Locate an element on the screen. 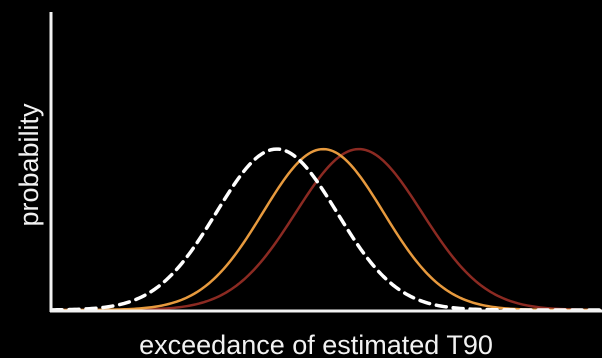  x-axis-label: exceedance of estimated T90 is located at coordinates (316, 344).